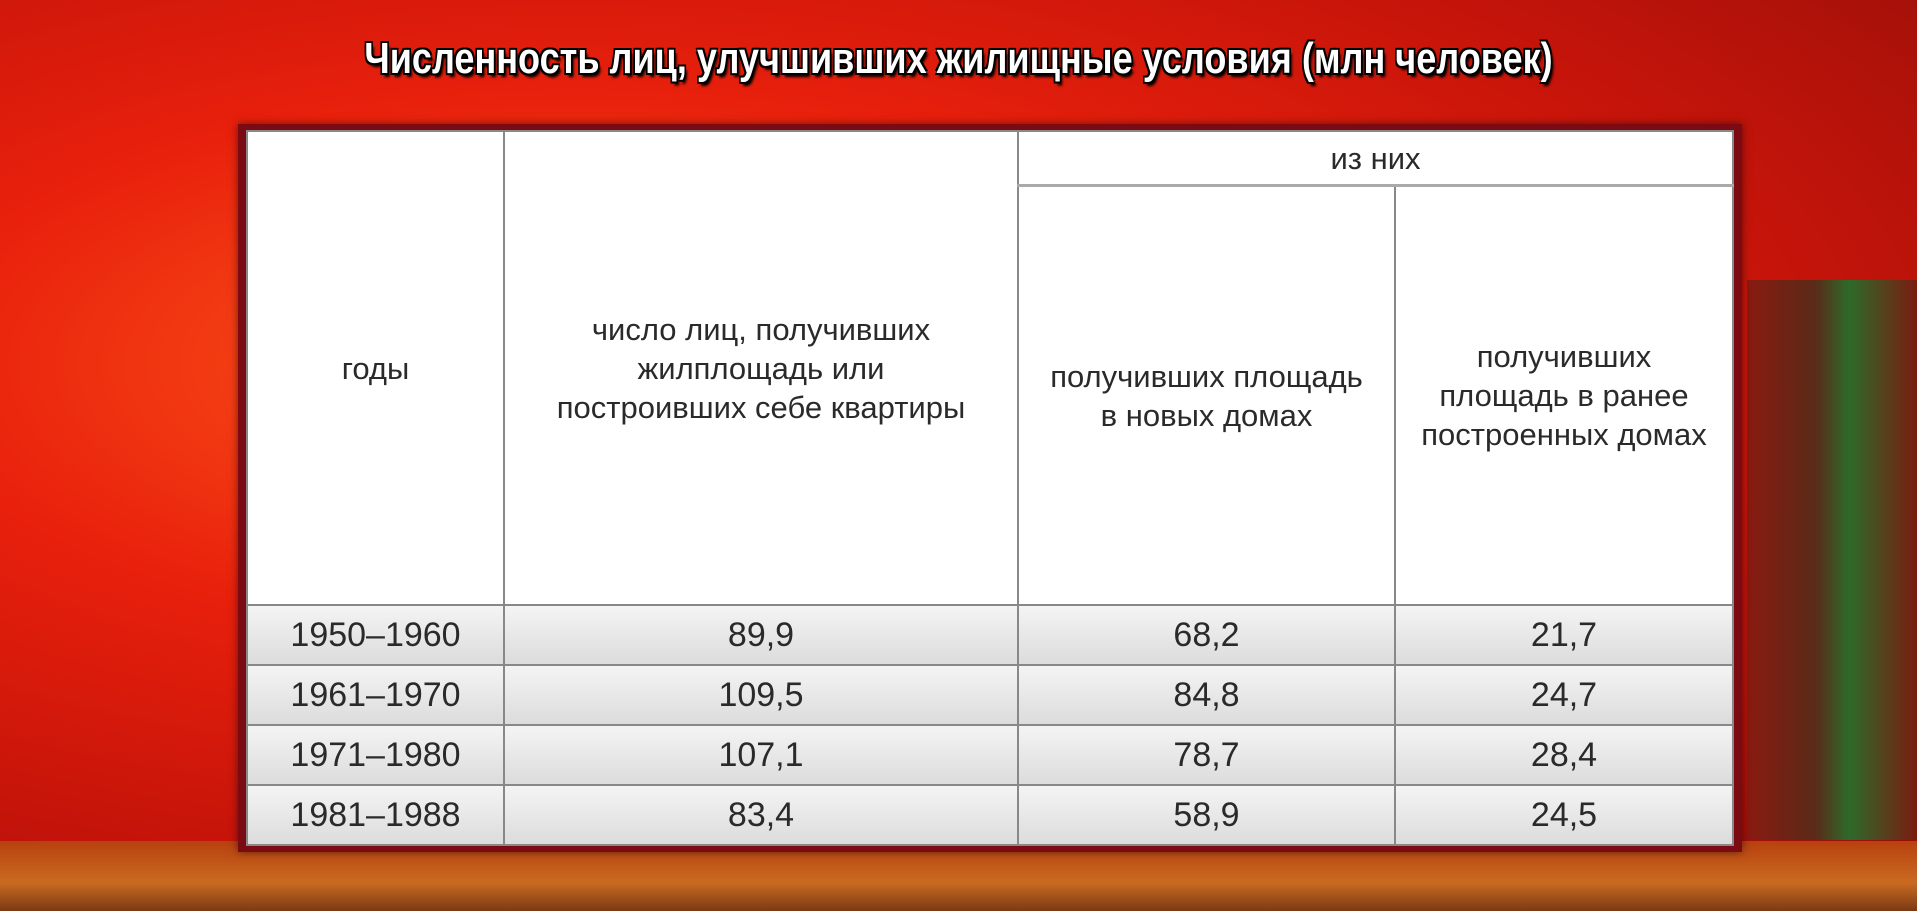 Image resolution: width=1917 pixels, height=911 pixels. What do you see at coordinates (375, 695) in the screenshot?
I see `cell-years: 1961–1970` at bounding box center [375, 695].